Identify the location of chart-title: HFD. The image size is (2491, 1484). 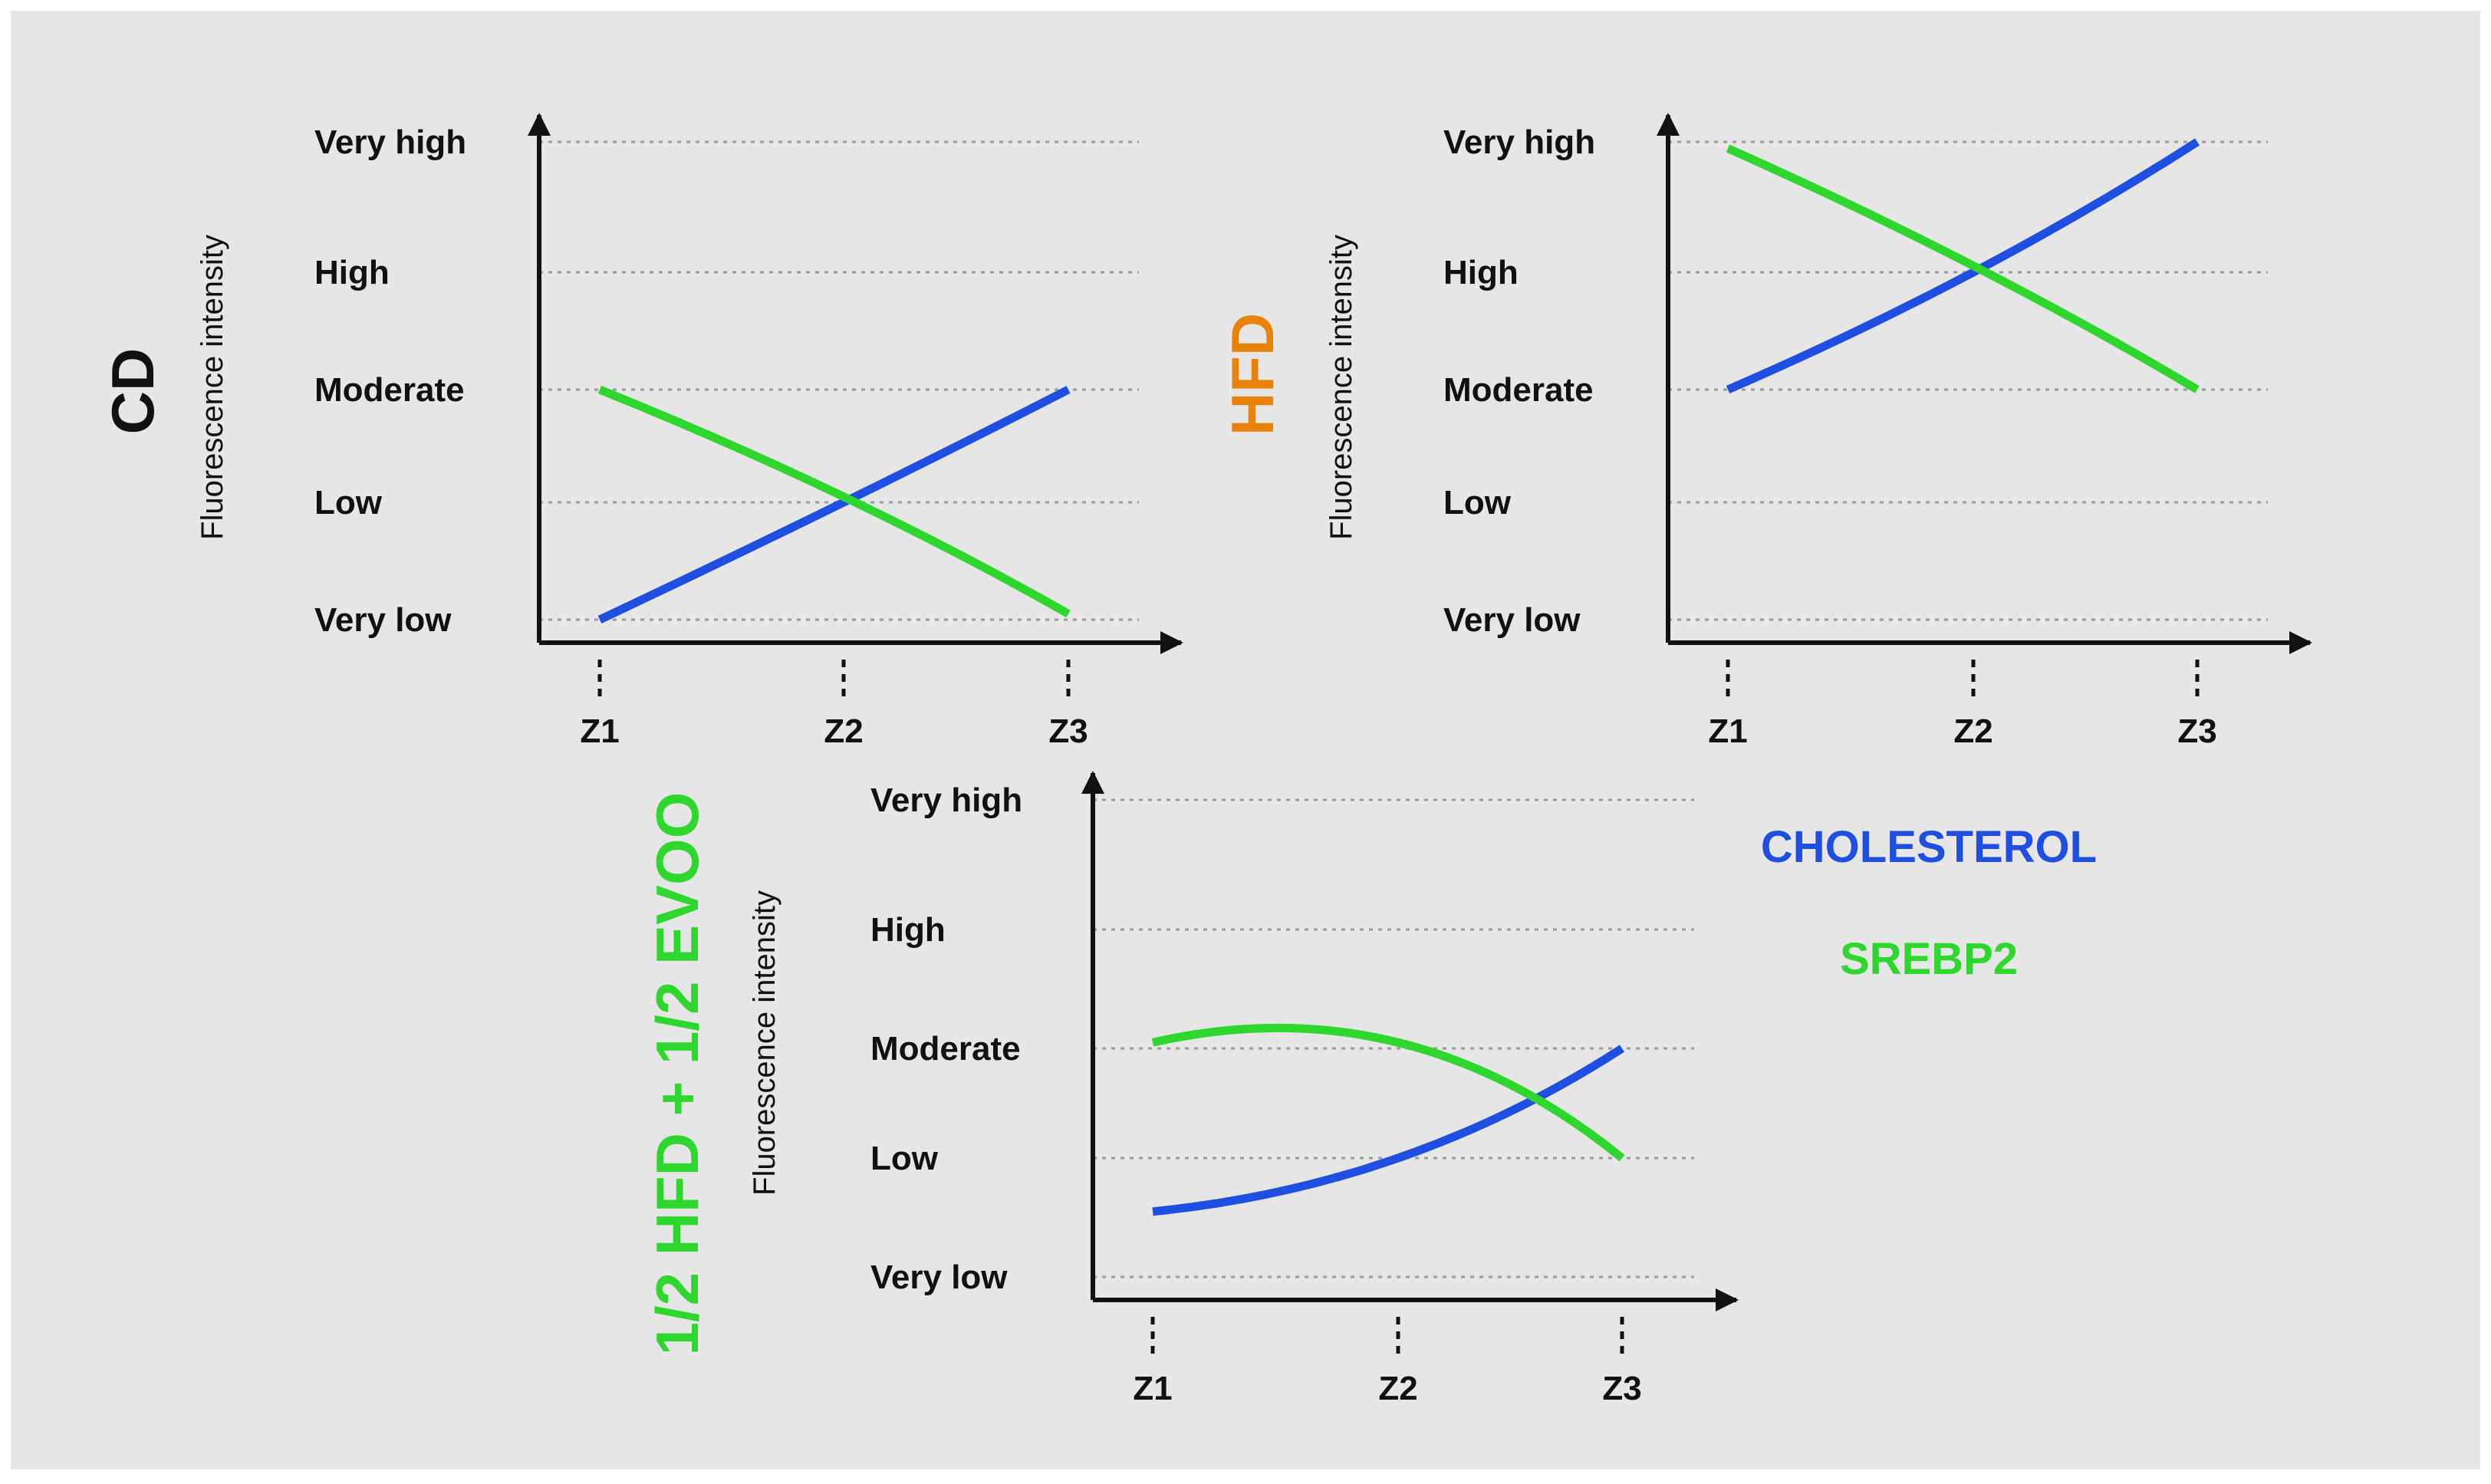
(1252, 374).